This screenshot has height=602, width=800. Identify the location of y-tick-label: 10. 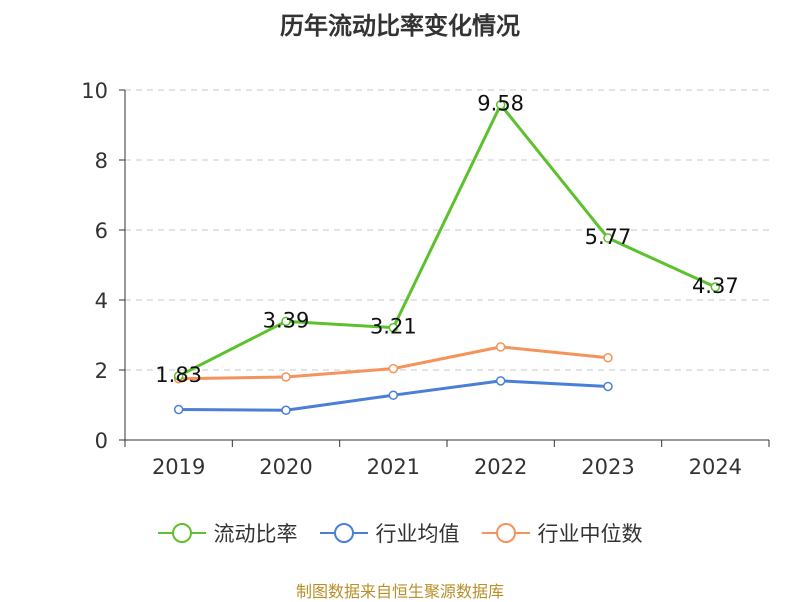
(94, 91).